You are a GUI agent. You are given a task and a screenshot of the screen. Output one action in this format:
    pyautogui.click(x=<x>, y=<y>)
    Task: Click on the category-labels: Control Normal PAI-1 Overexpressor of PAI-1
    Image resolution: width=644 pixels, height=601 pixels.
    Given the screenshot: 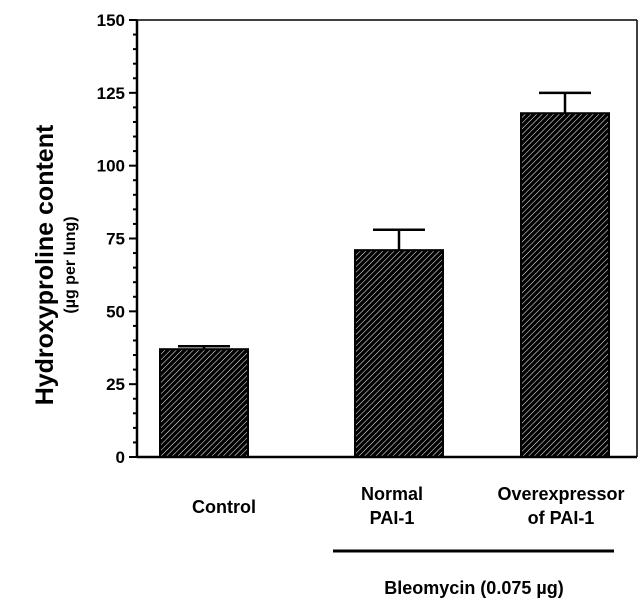 What is the action you would take?
    pyautogui.click(x=408, y=506)
    